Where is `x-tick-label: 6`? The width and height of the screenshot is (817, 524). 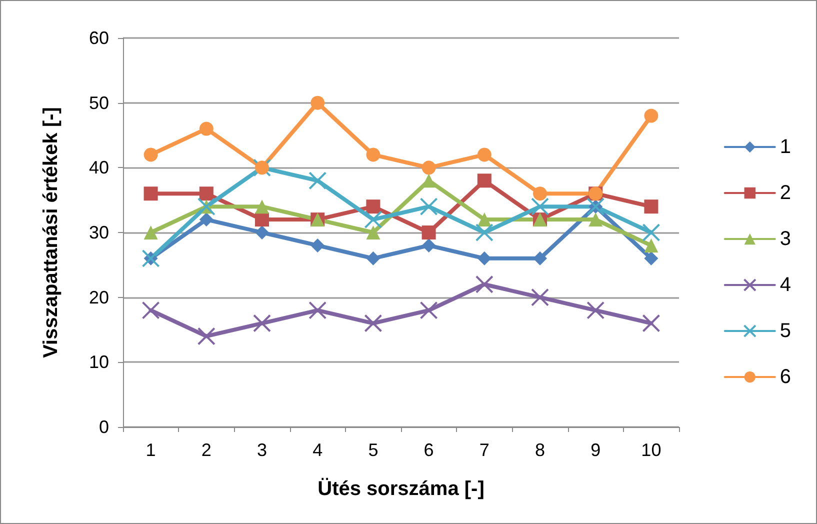
x-tick-label: 6 is located at coordinates (429, 450).